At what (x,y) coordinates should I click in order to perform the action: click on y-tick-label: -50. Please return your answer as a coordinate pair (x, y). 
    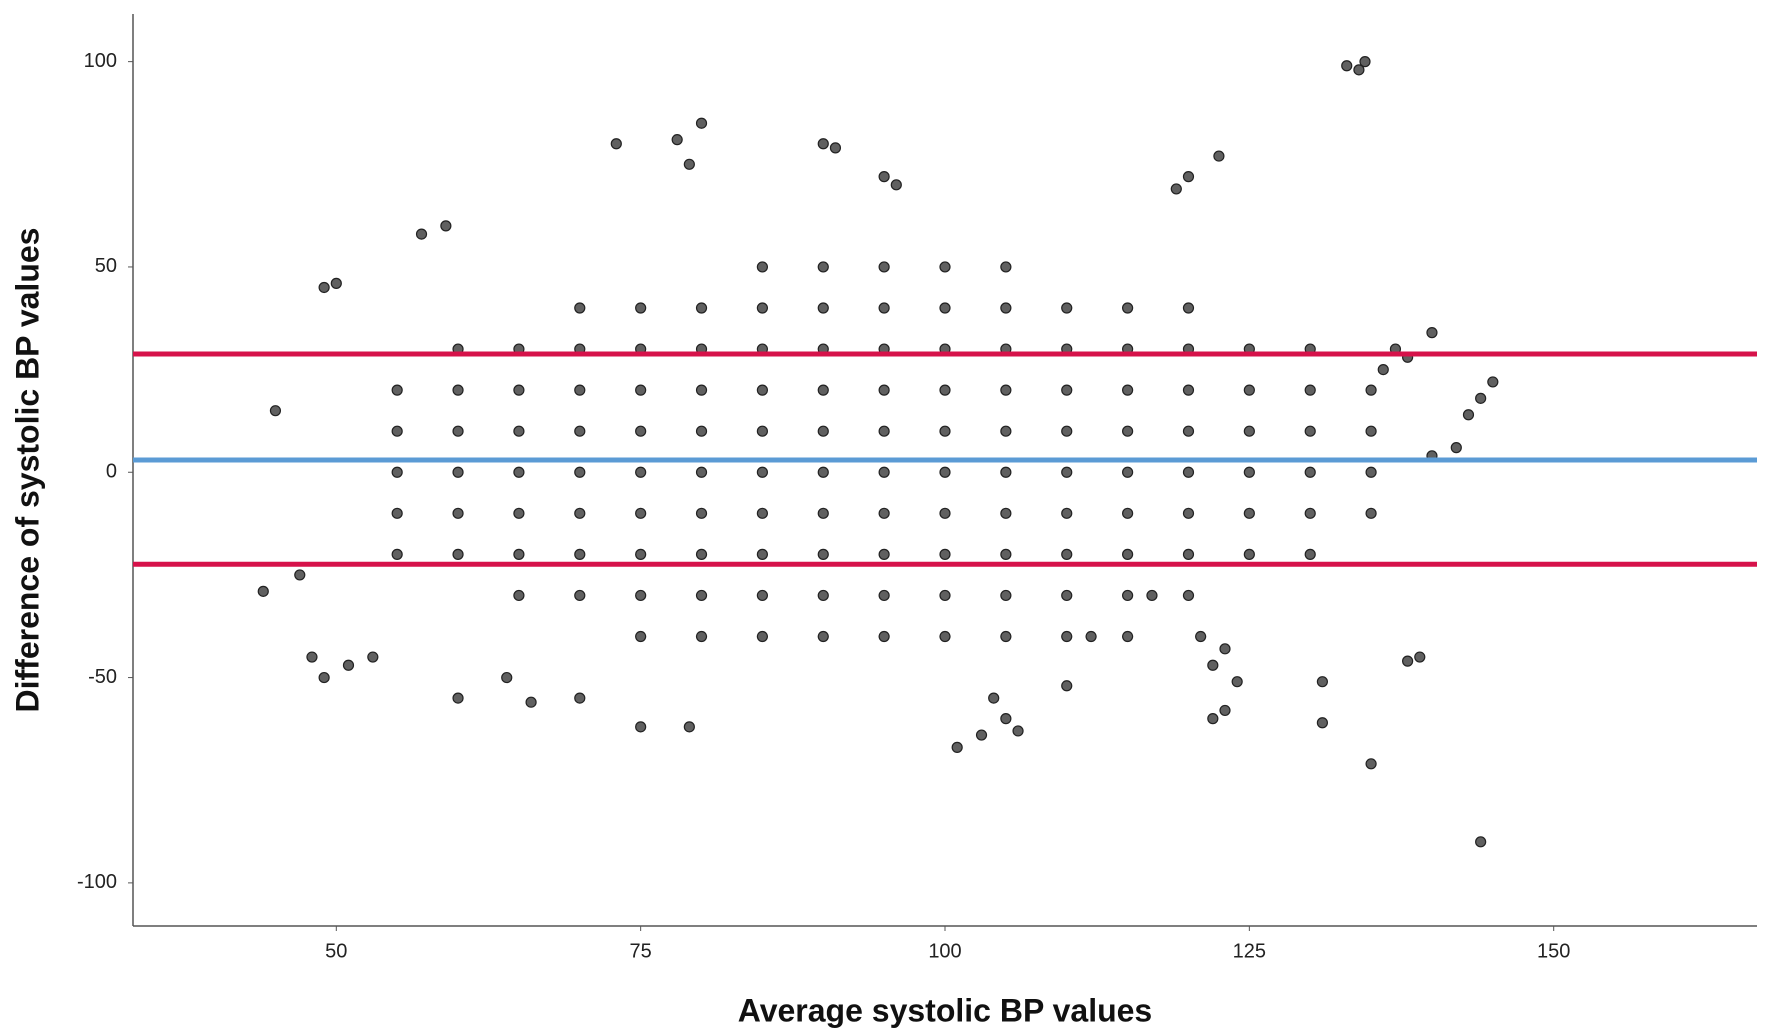
    Looking at the image, I should click on (102, 677).